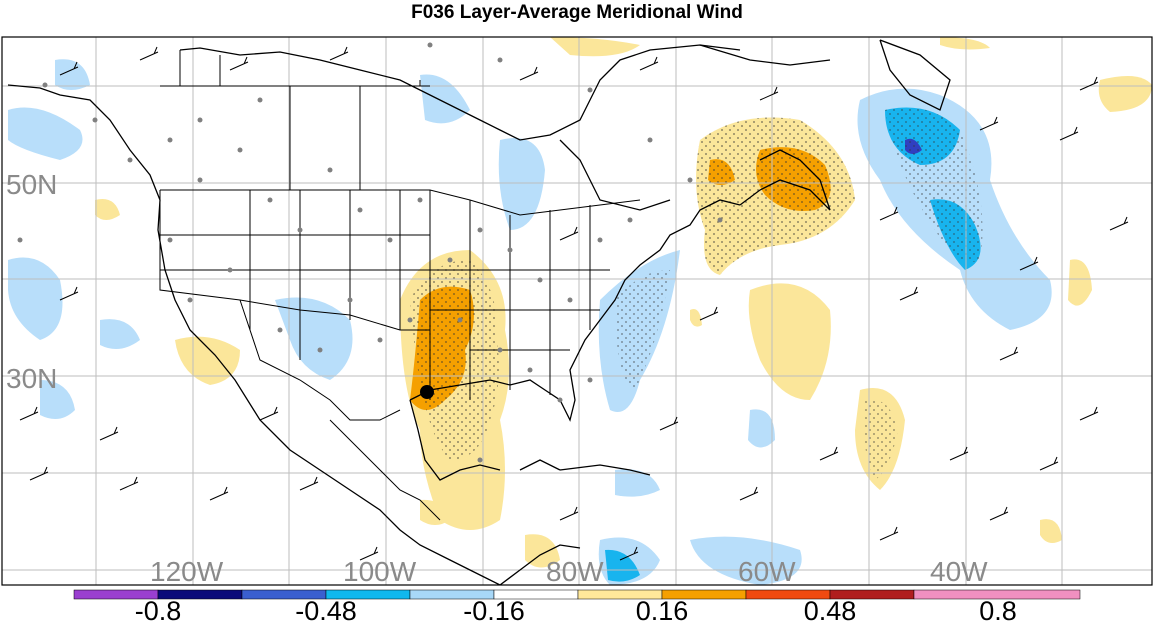 The image size is (1154, 622). What do you see at coordinates (662, 609) in the screenshot?
I see `colorbar-label-0-16: 0.16` at bounding box center [662, 609].